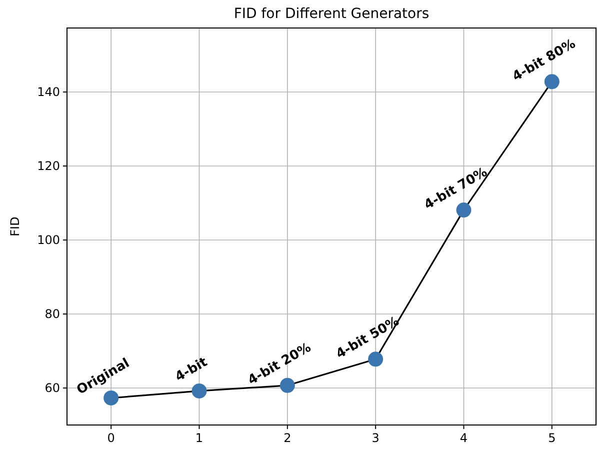  Describe the element at coordinates (552, 438) in the screenshot. I see `x-tick-label: 5` at that location.